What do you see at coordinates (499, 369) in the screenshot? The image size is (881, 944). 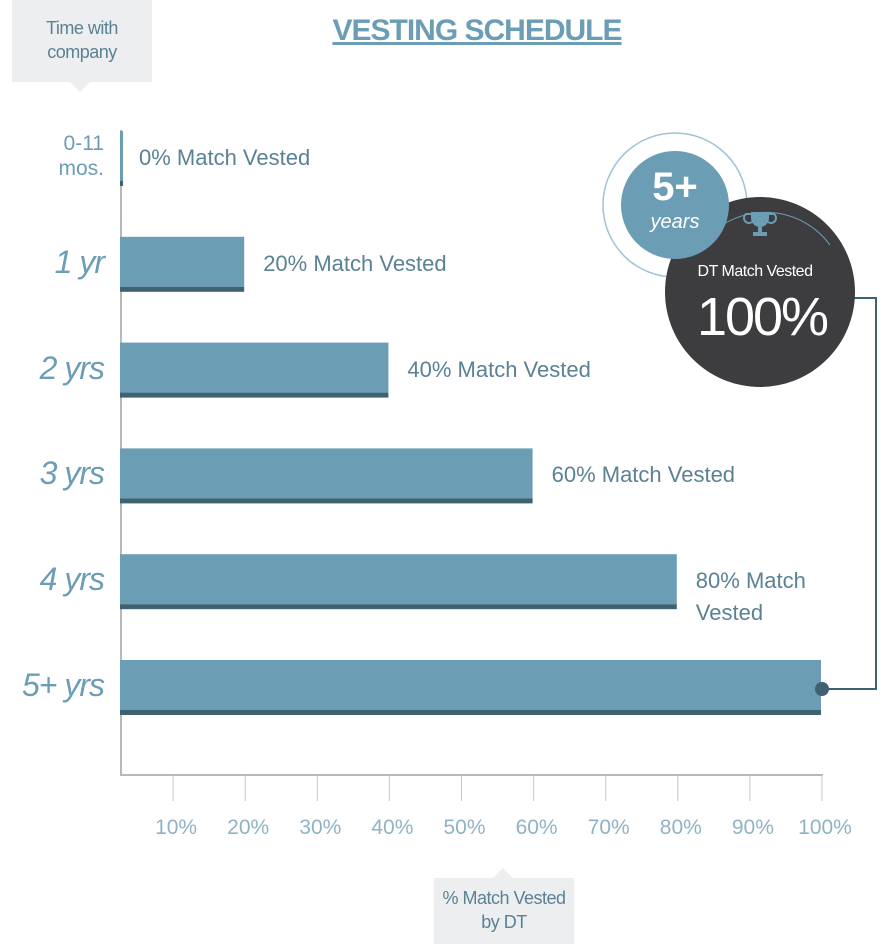 I see `value-label: 40% Match Vested` at bounding box center [499, 369].